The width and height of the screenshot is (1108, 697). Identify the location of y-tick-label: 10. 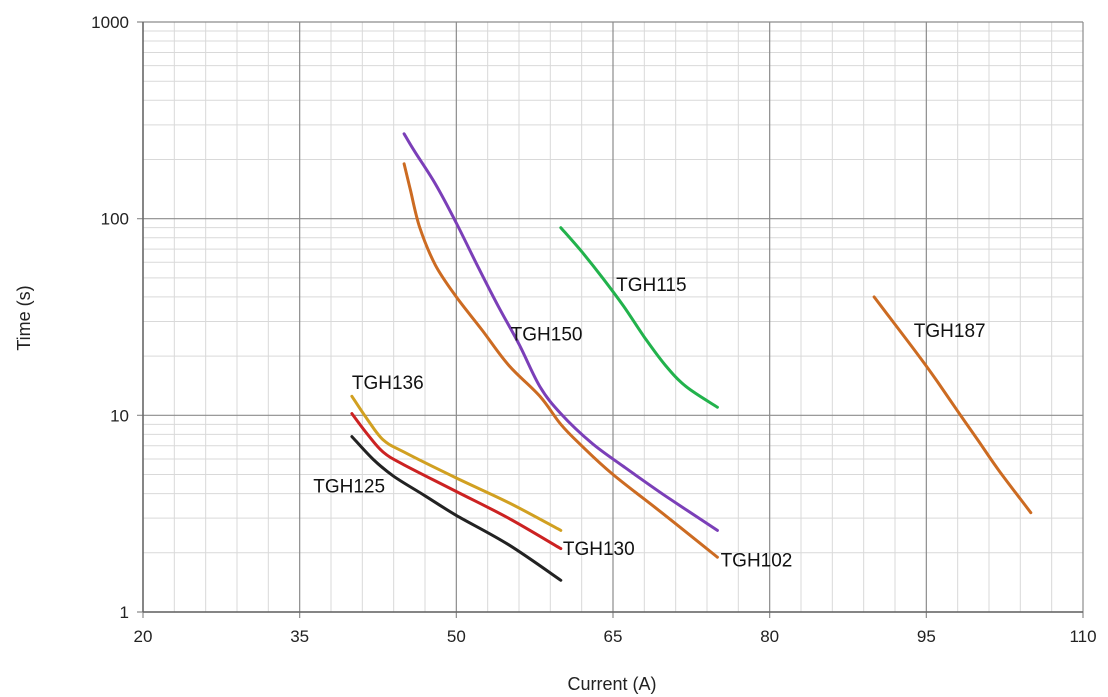
(119, 415).